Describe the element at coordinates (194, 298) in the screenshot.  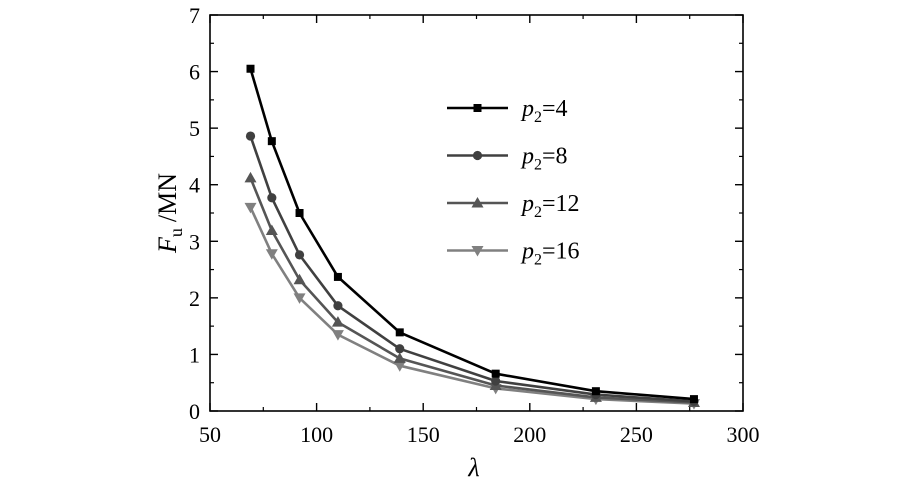
I see `y-tick-label: 2` at that location.